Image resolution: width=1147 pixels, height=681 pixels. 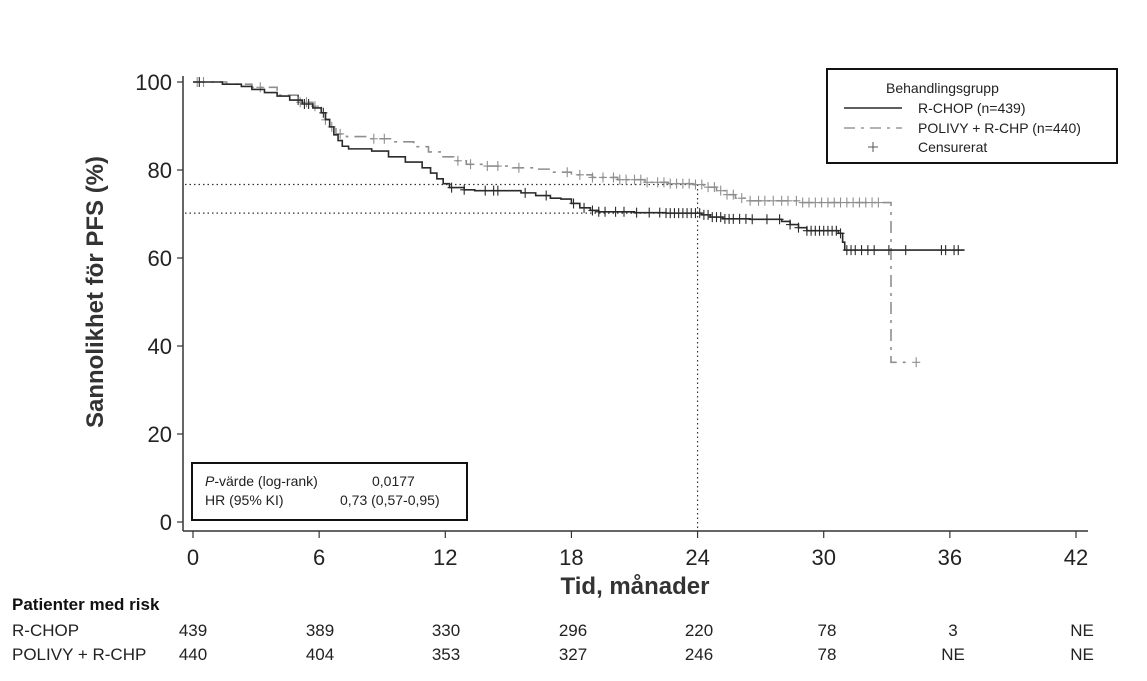 What do you see at coordinates (827, 630) in the screenshot?
I see `risk-cell: 78` at bounding box center [827, 630].